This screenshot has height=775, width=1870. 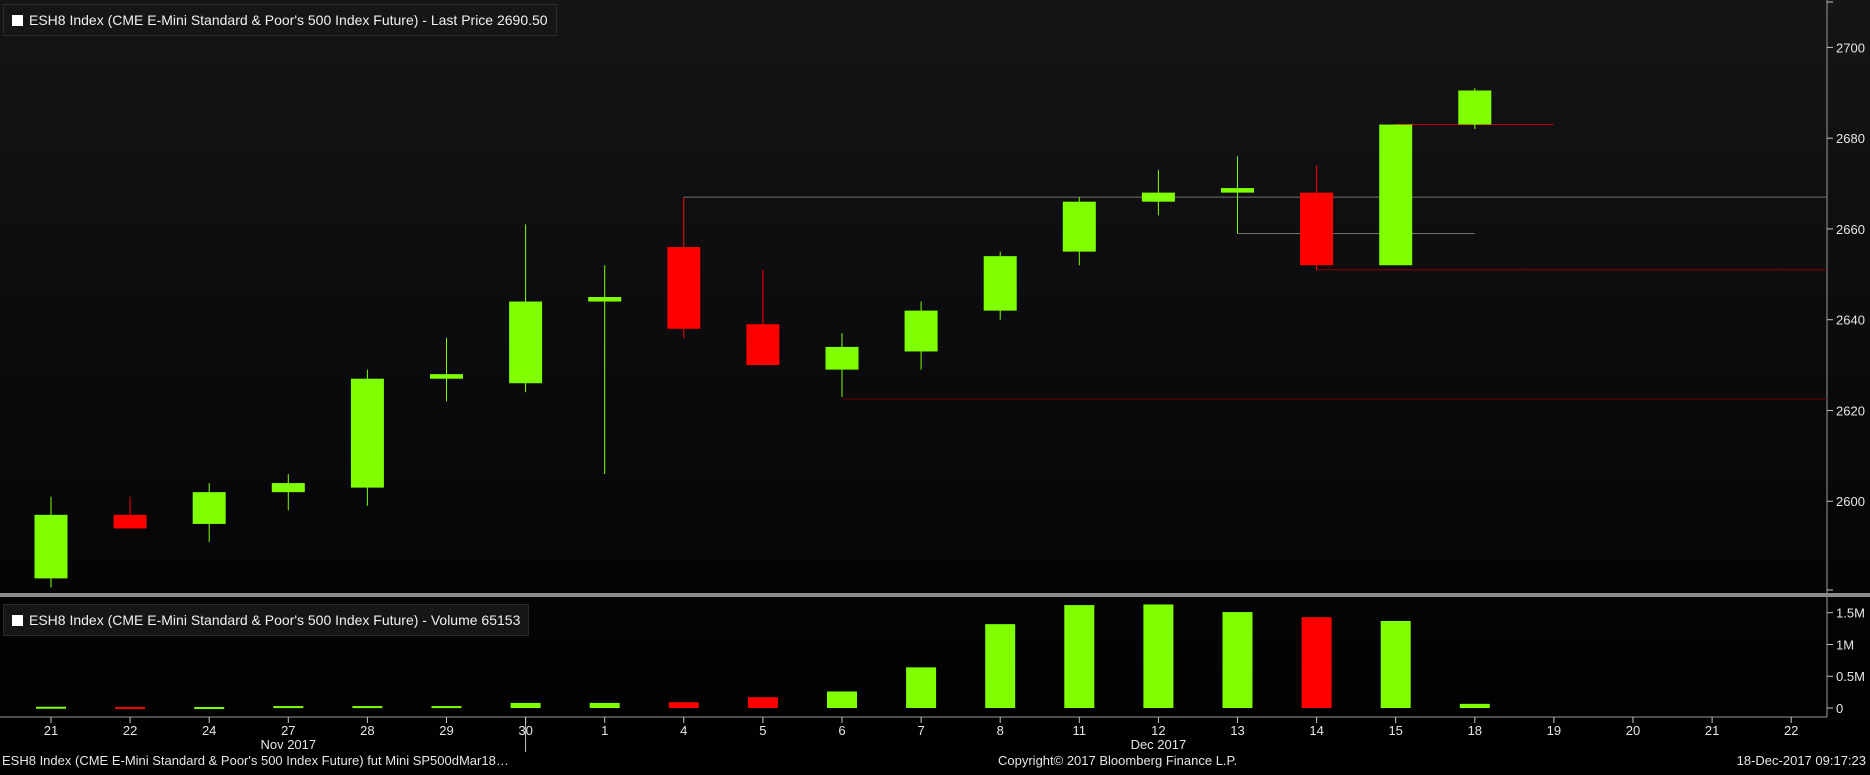 What do you see at coordinates (288, 744) in the screenshot?
I see `month-label: Nov 2017` at bounding box center [288, 744].